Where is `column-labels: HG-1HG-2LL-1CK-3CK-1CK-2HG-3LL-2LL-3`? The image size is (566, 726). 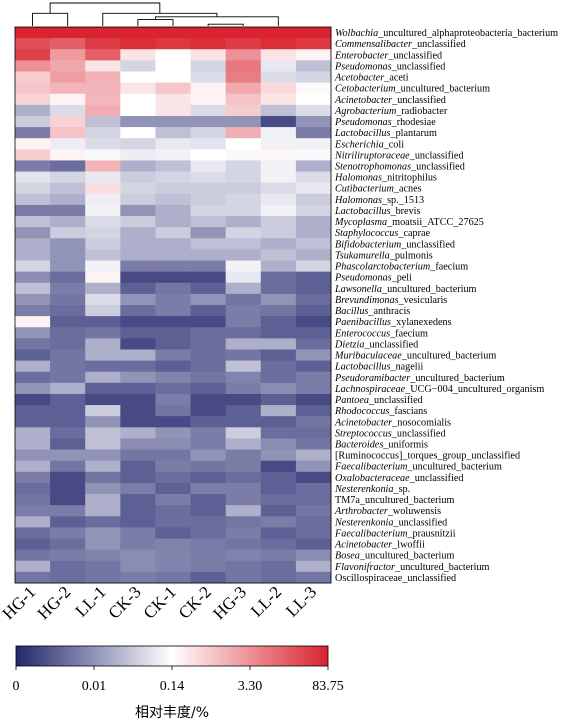
column-labels: HG-1HG-2LL-1CK-3CK-1CK-2HG-3LL-2LL-3 is located at coordinates (160, 602).